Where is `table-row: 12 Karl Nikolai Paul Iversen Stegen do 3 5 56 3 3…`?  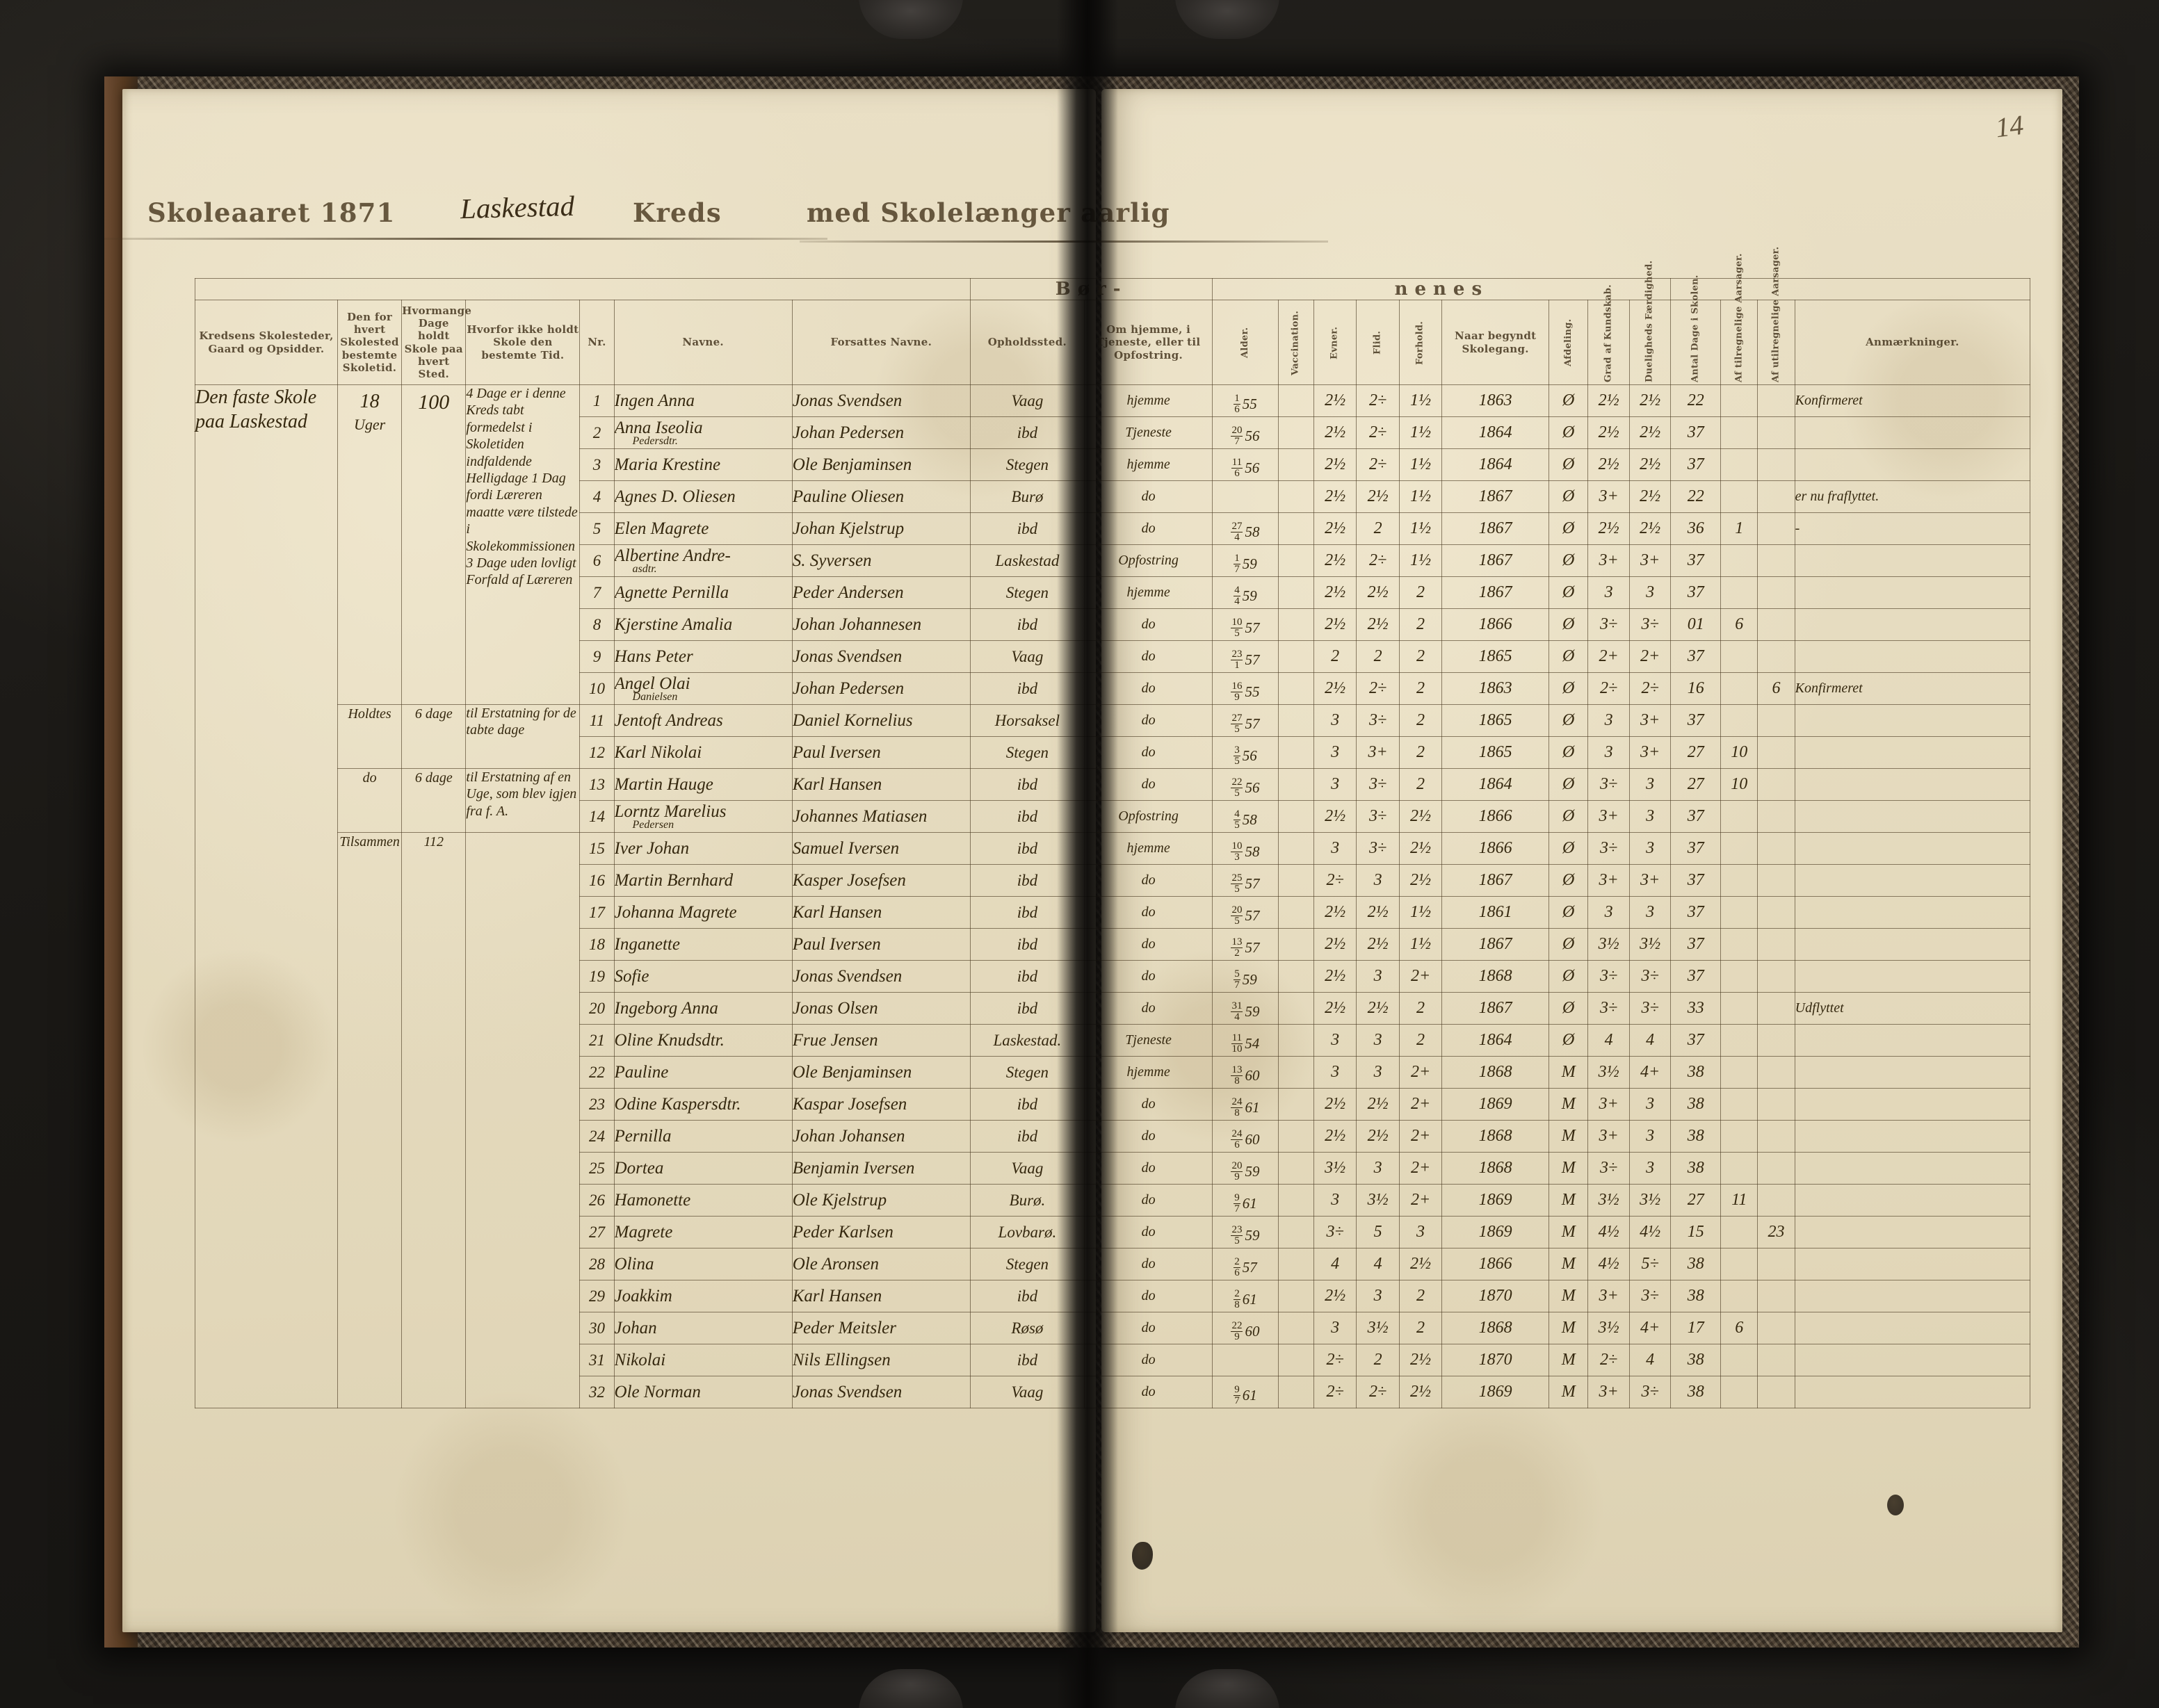 table-row: 12 Karl Nikolai Paul Iversen Stegen do 3 5 56 3 3… is located at coordinates (1113, 752).